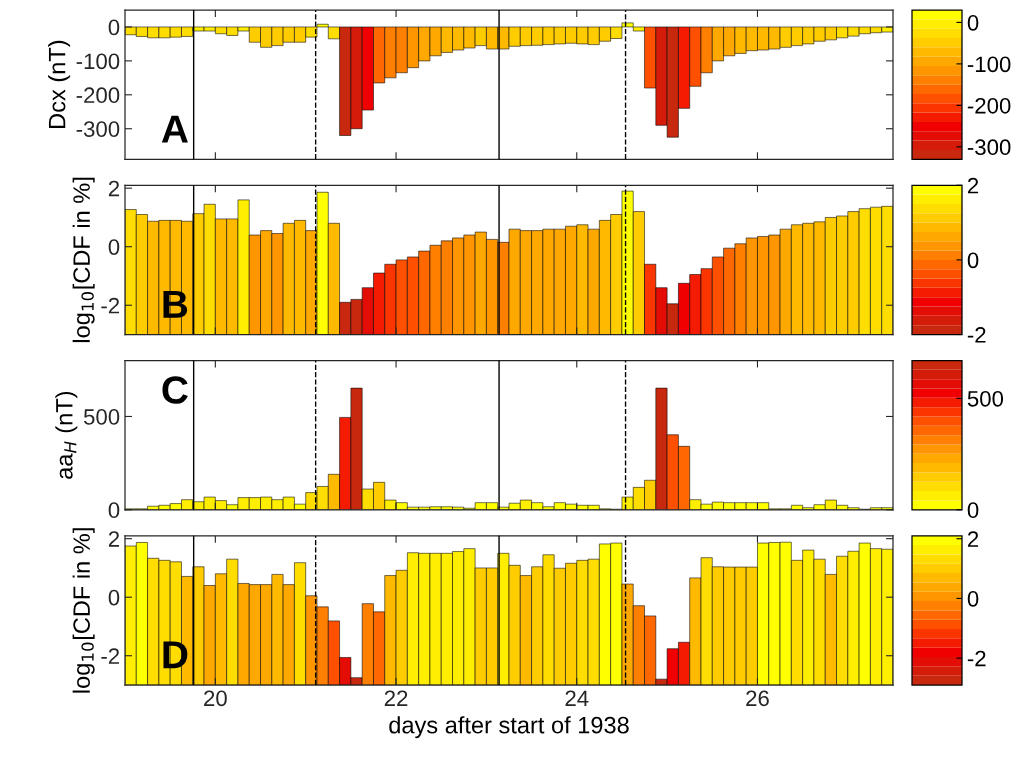  What do you see at coordinates (577, 698) in the screenshot?
I see `x-tick-label: 24` at bounding box center [577, 698].